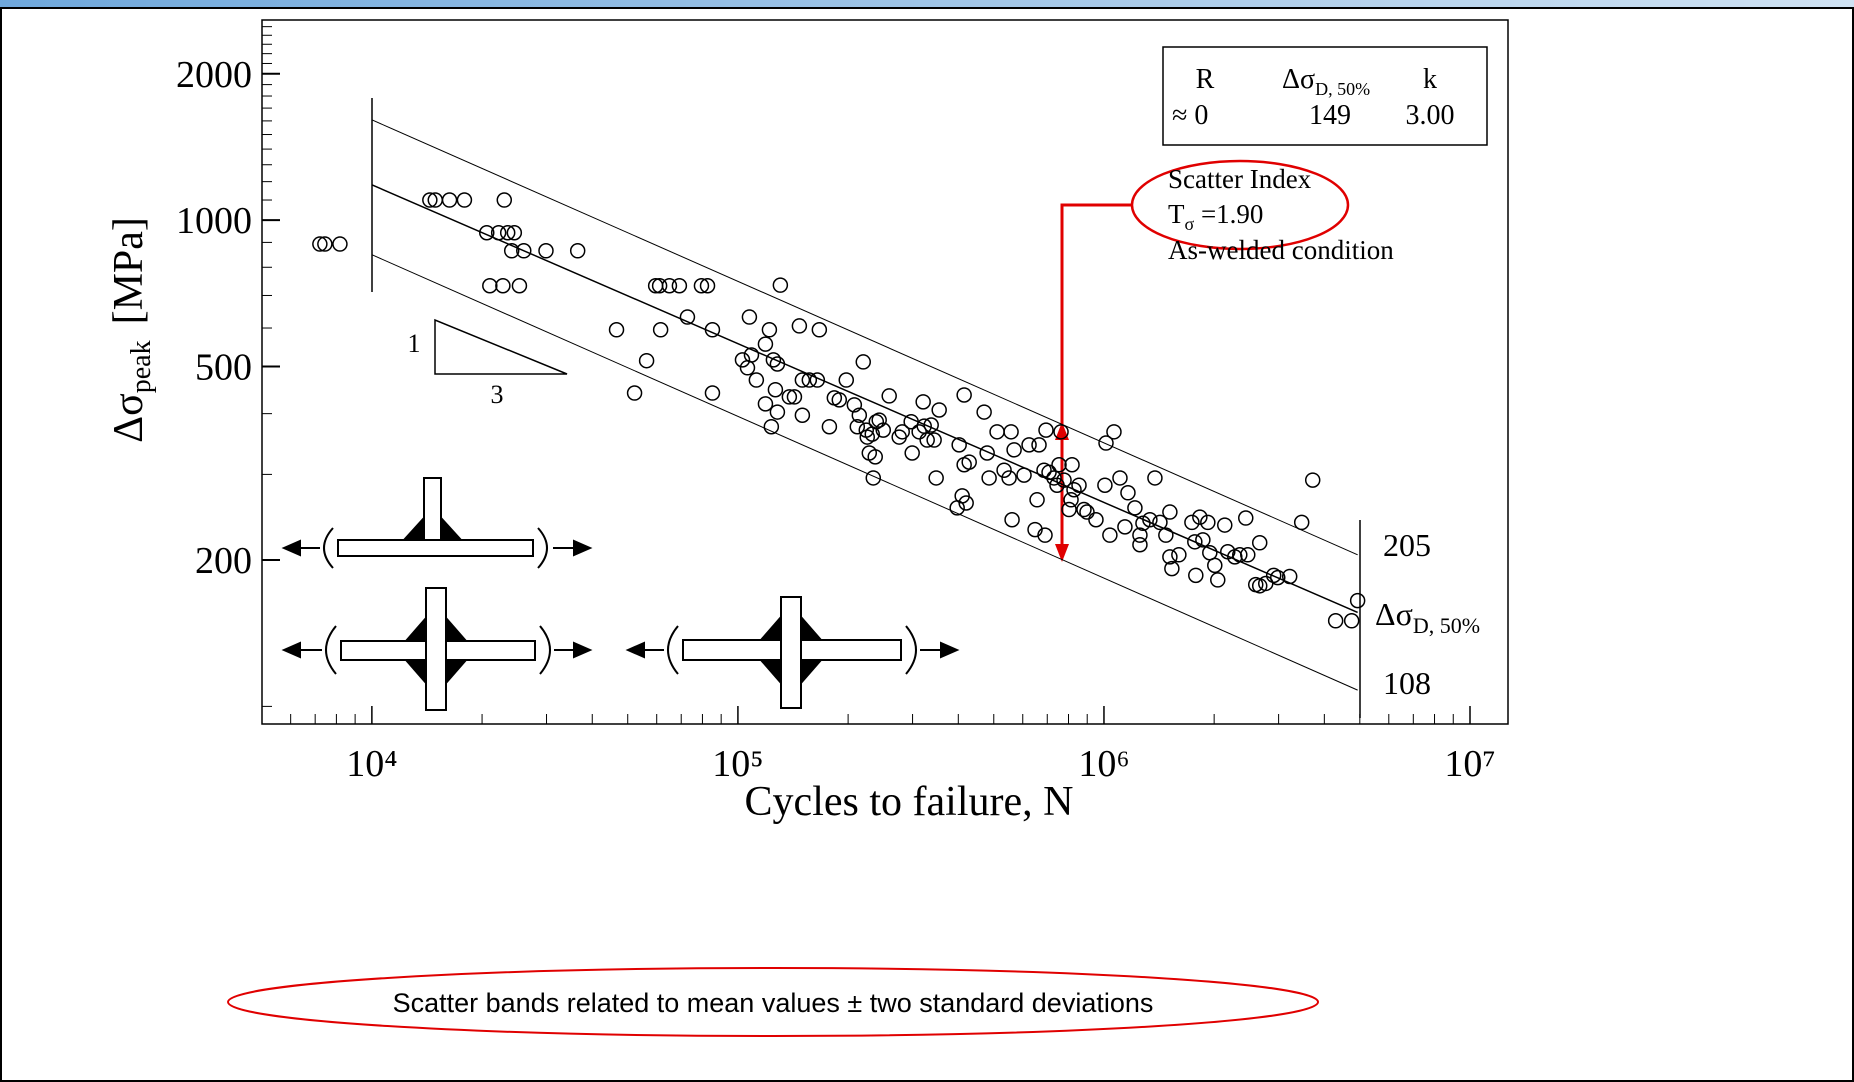 The width and height of the screenshot is (1854, 1082). What do you see at coordinates (909, 802) in the screenshot?
I see `x-axis-label: Cycles to failure, N` at bounding box center [909, 802].